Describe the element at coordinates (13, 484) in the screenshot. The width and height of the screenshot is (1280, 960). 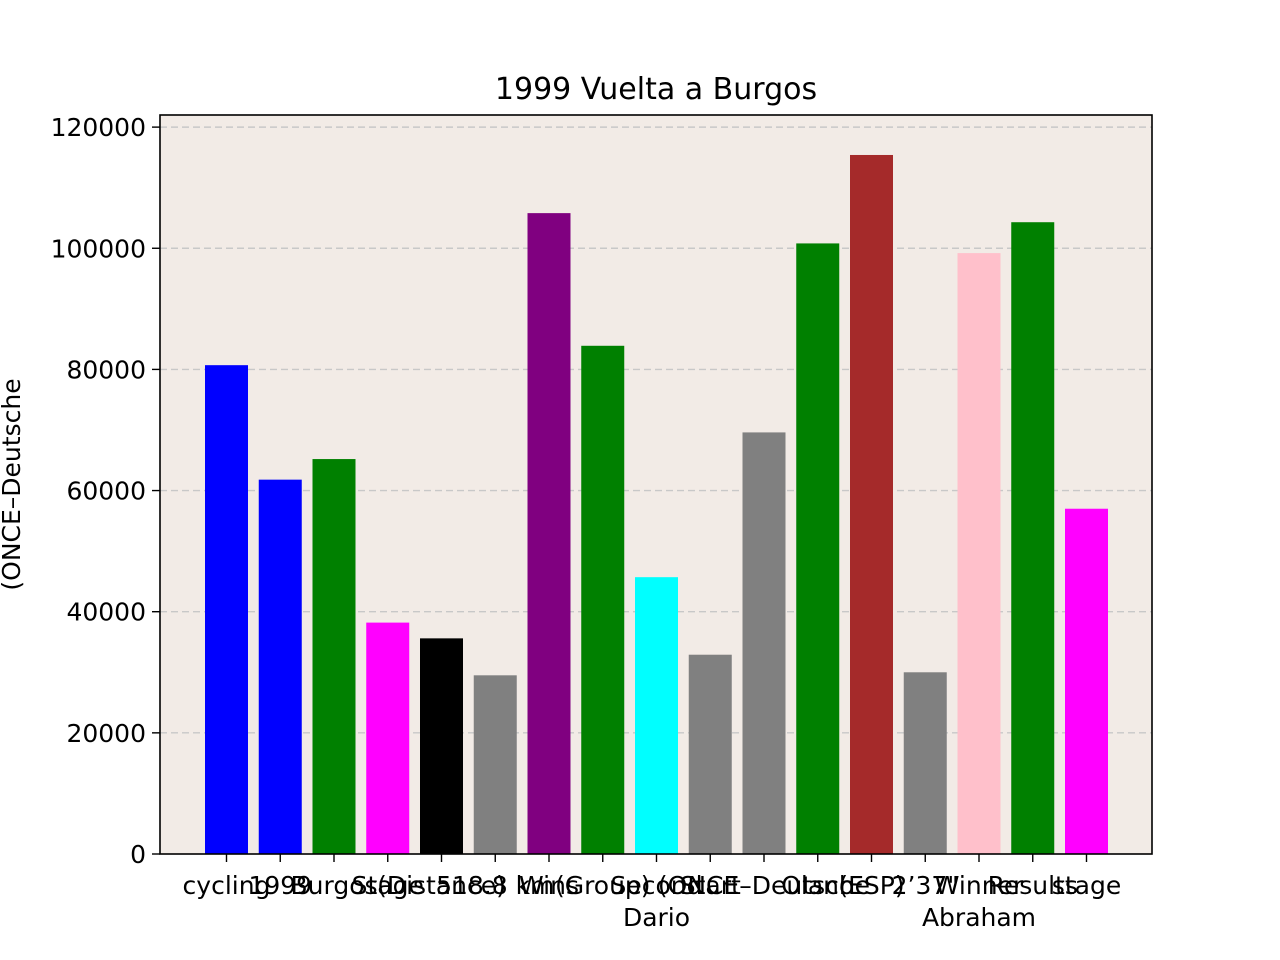
I see `y-axis-label: (ONCE–Deutsche` at that location.